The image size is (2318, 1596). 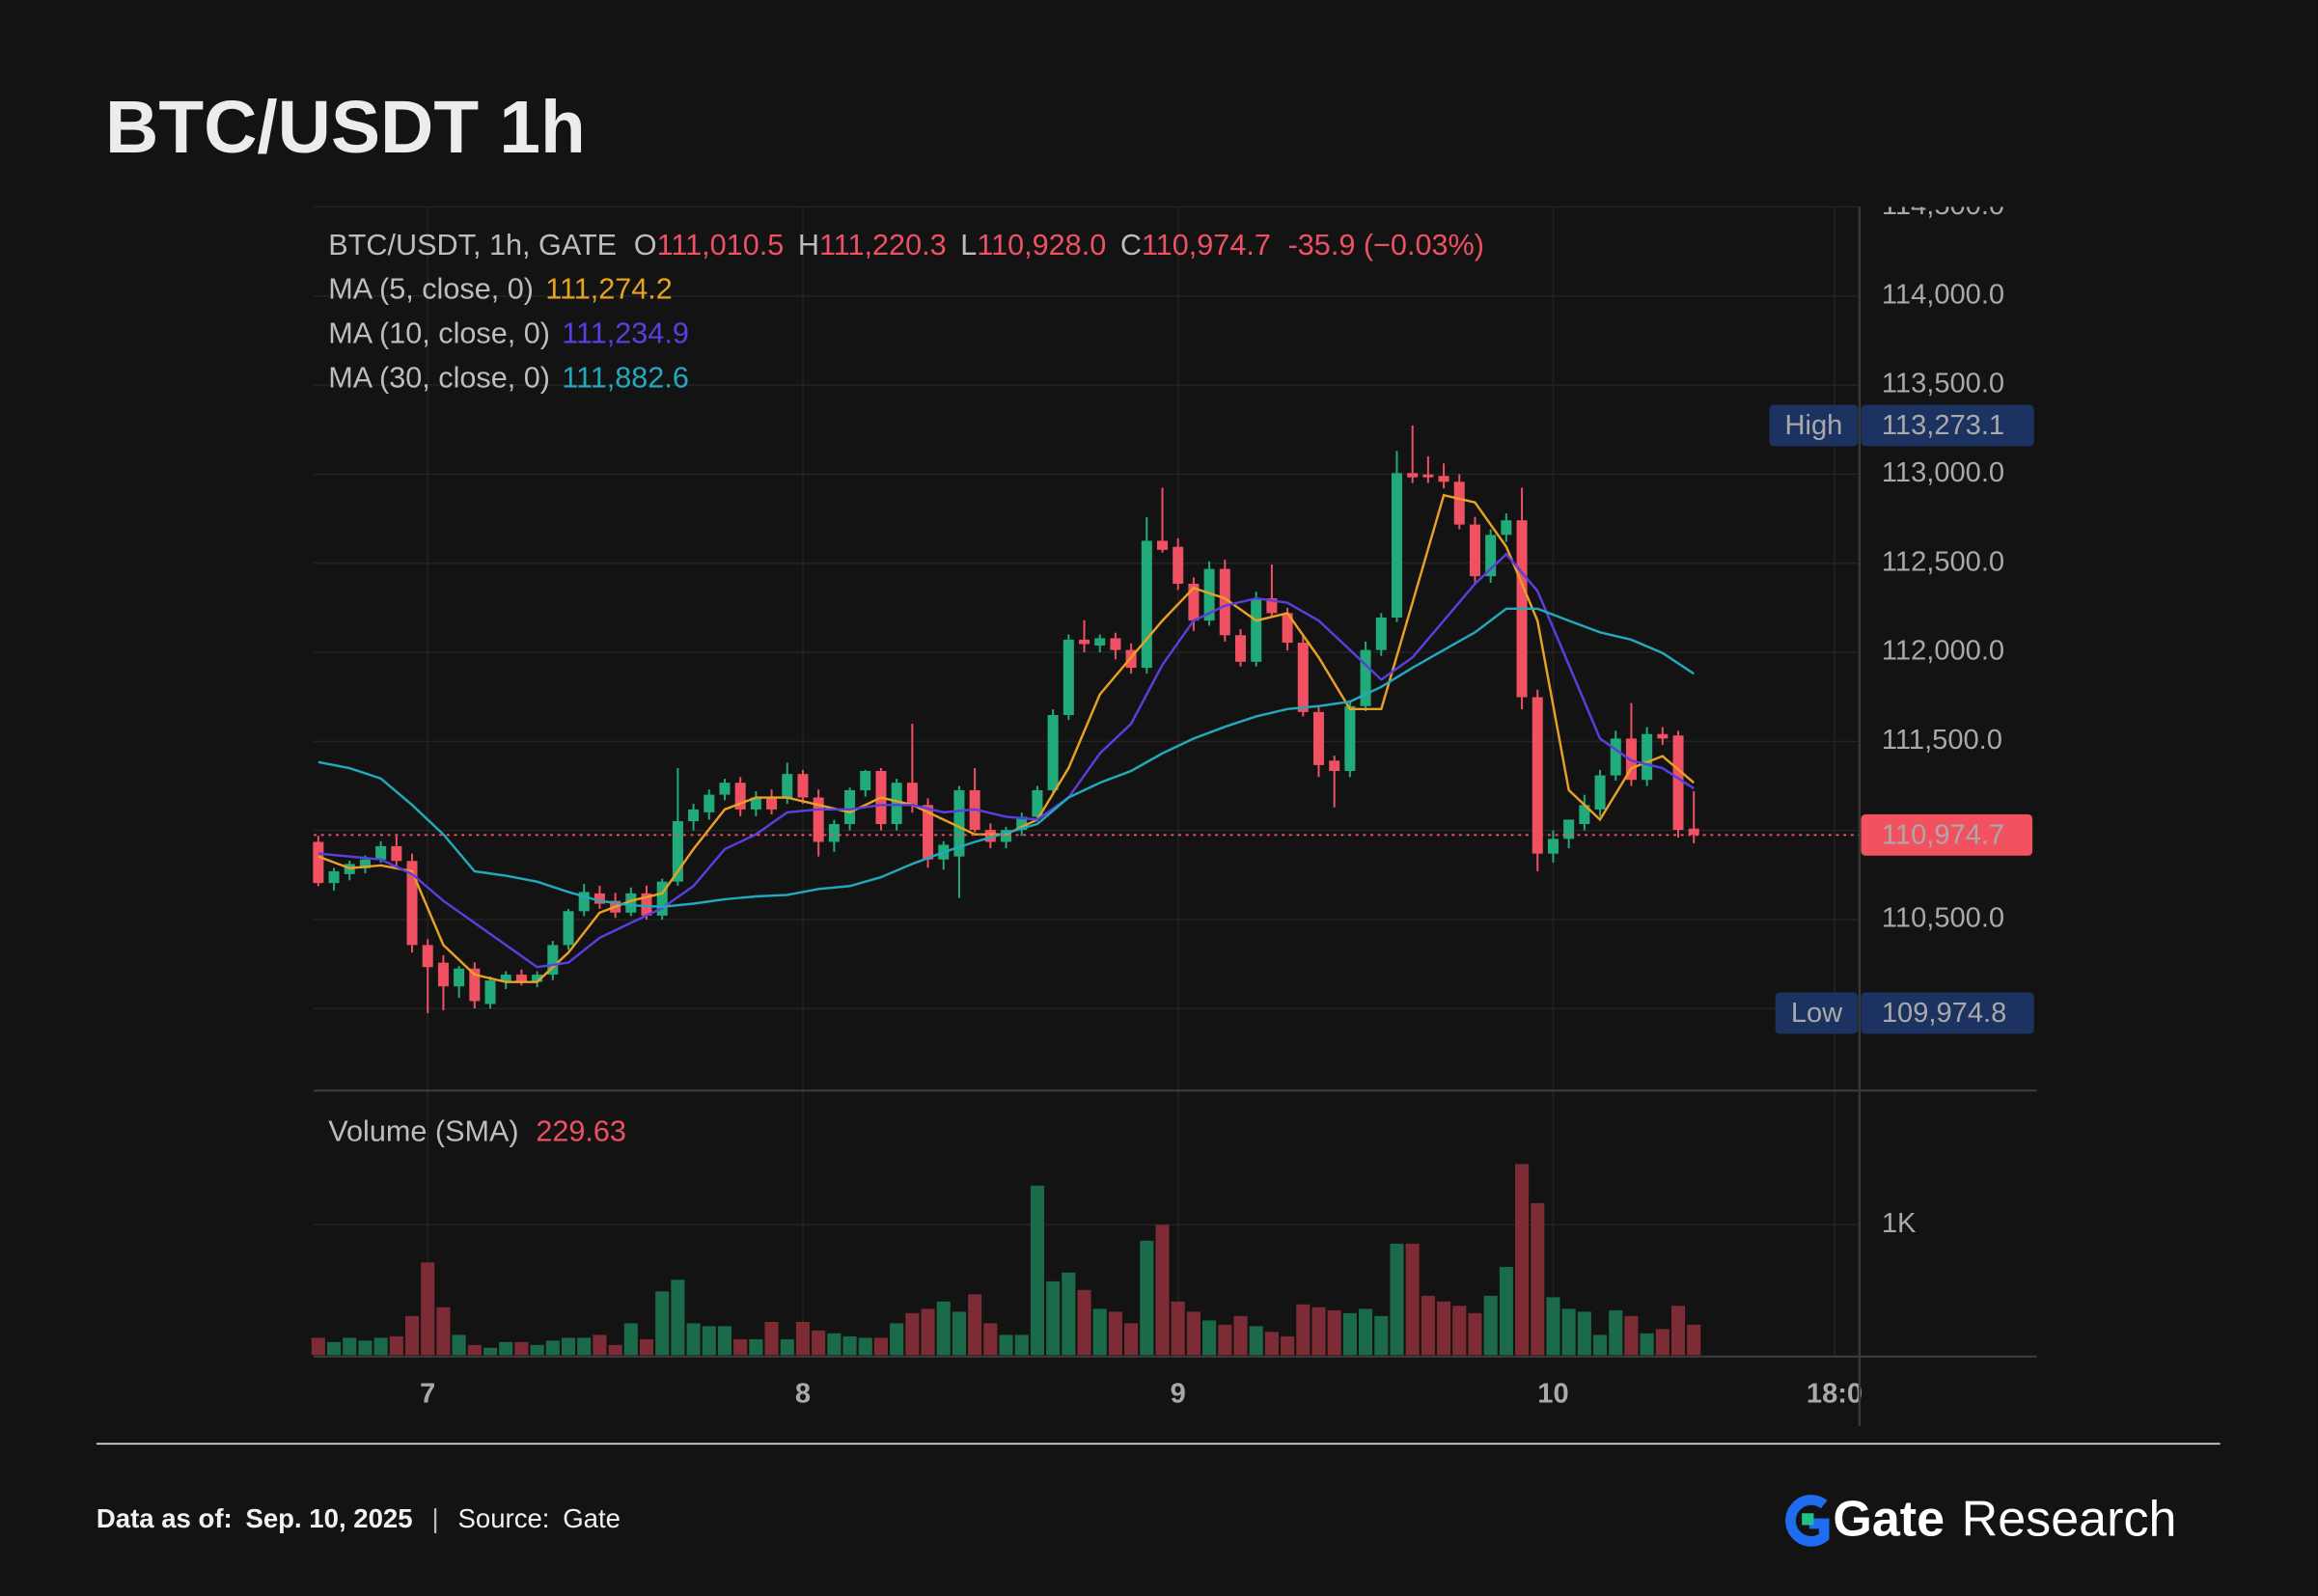 I want to click on volume-tick-label: 1K, so click(x=1899, y=1224).